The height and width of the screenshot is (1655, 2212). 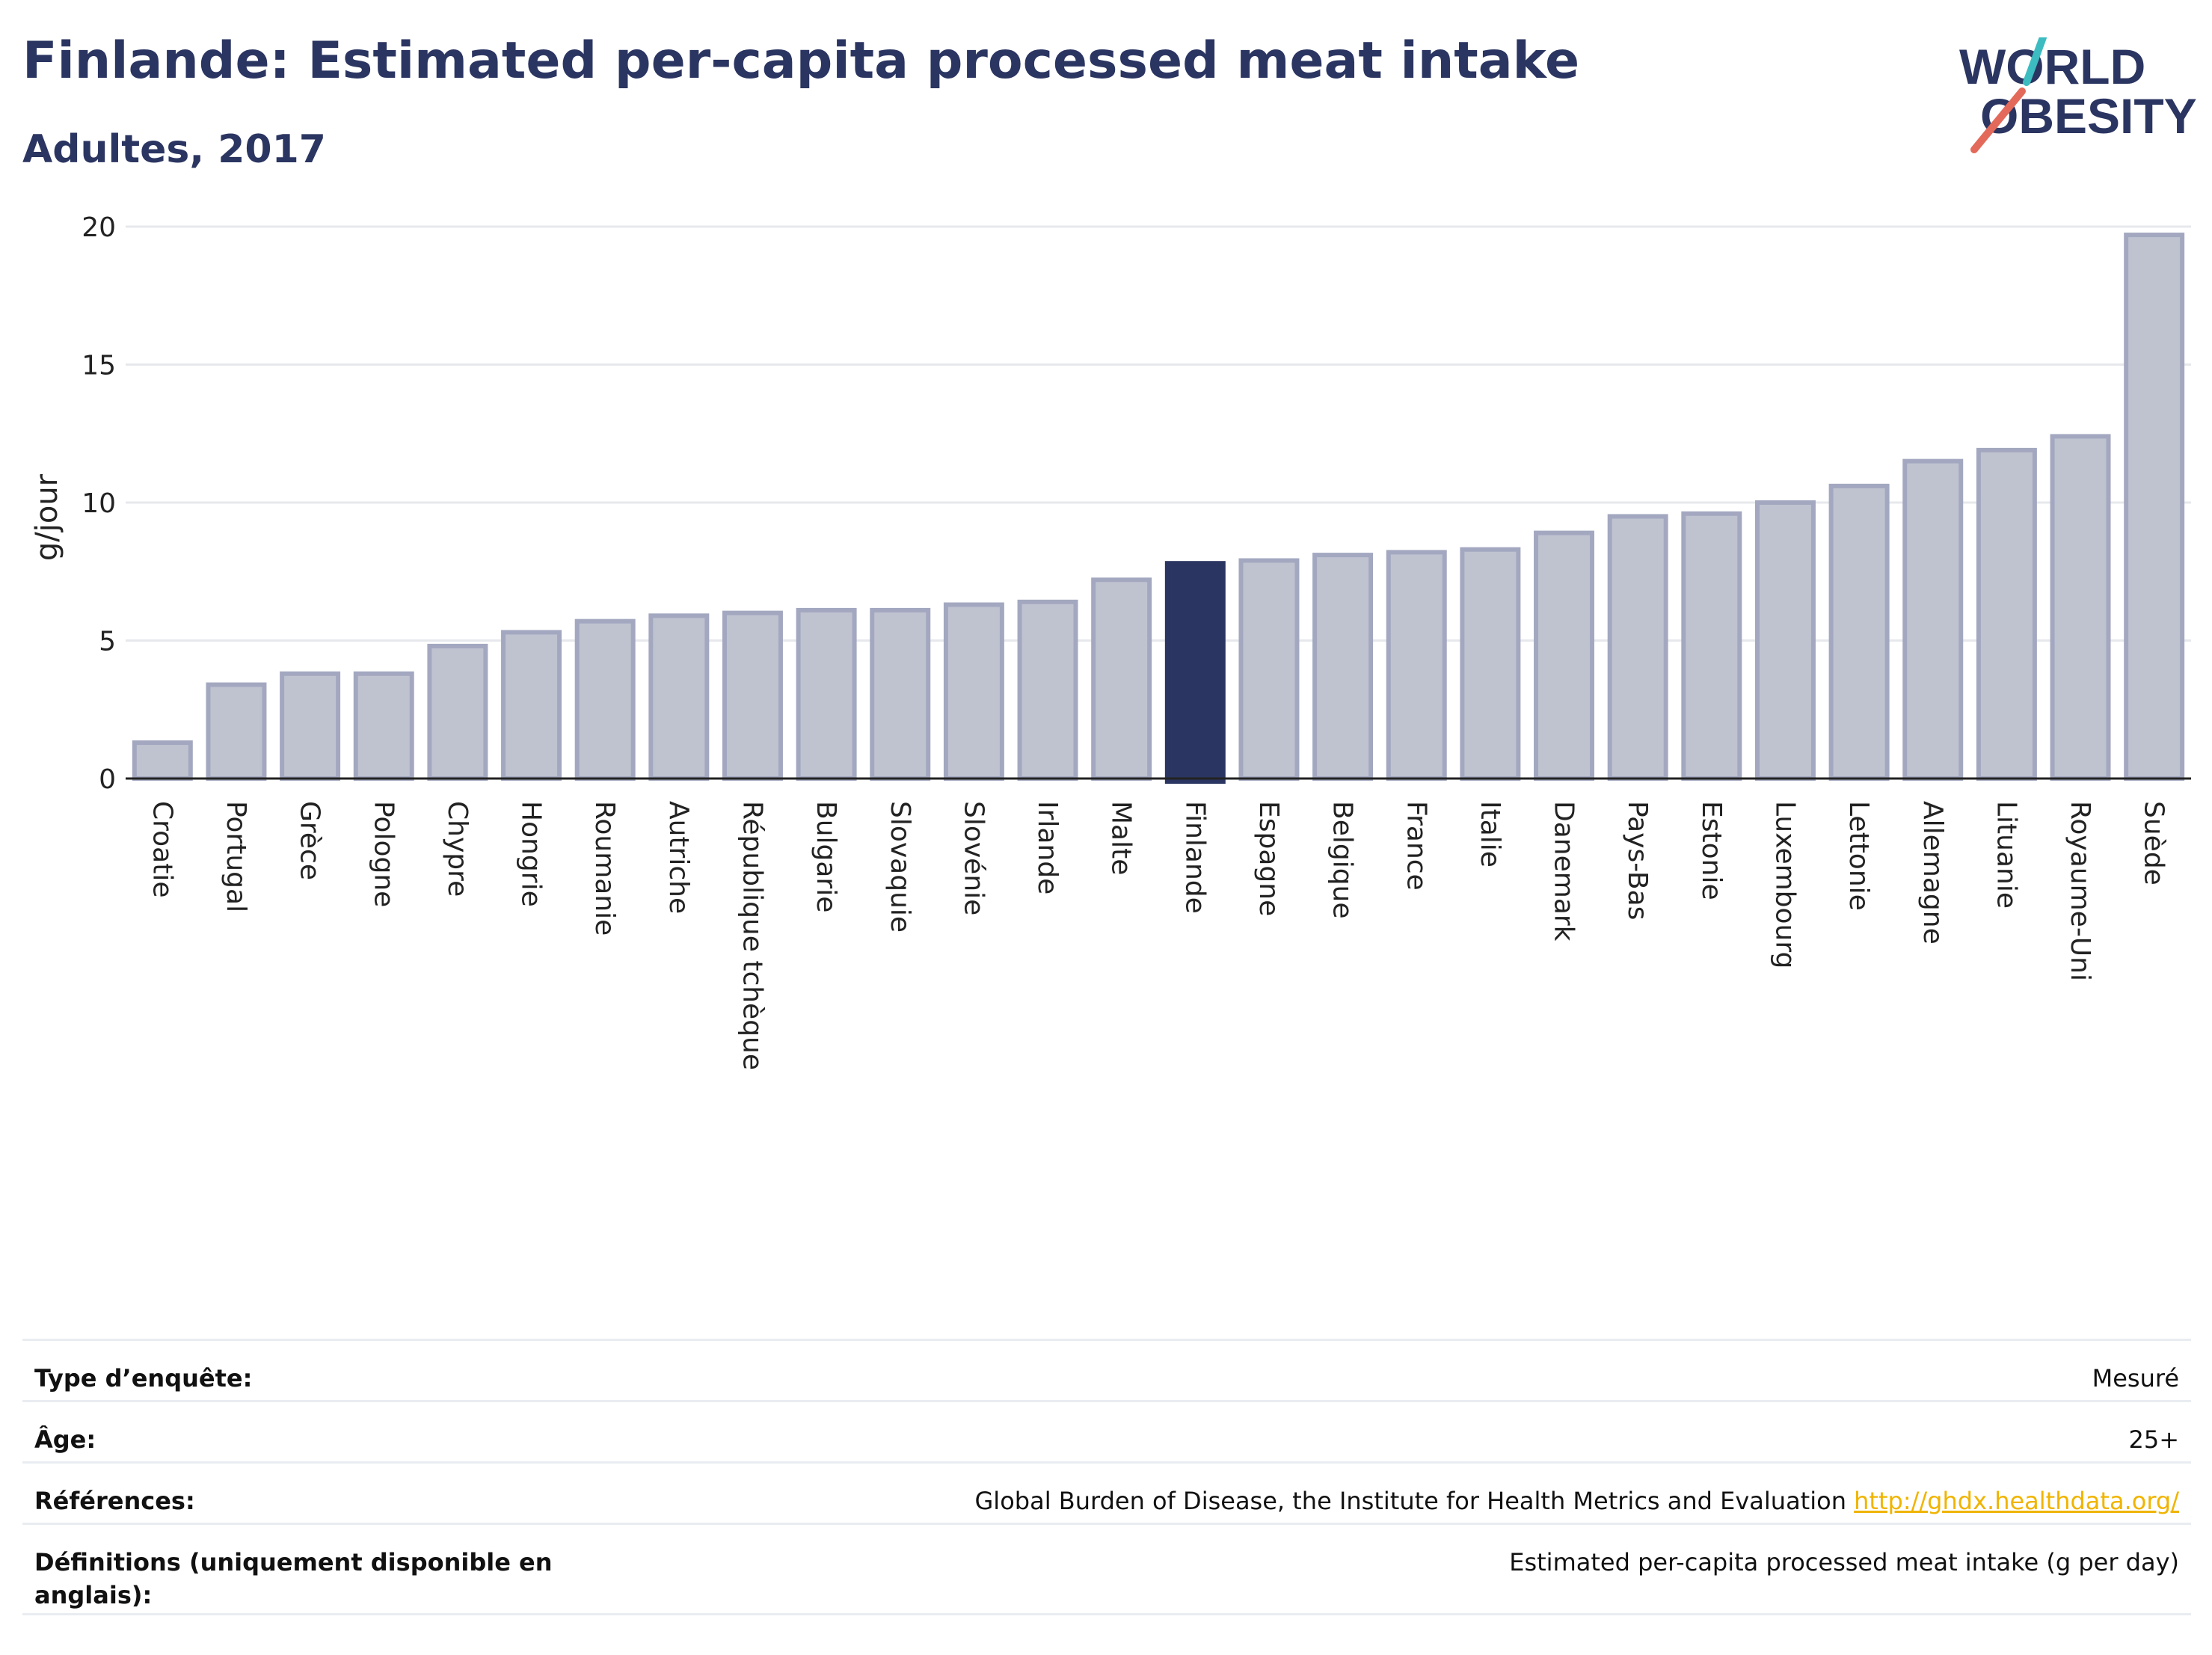 What do you see at coordinates (2153, 1439) in the screenshot?
I see `info-value-age: 25+` at bounding box center [2153, 1439].